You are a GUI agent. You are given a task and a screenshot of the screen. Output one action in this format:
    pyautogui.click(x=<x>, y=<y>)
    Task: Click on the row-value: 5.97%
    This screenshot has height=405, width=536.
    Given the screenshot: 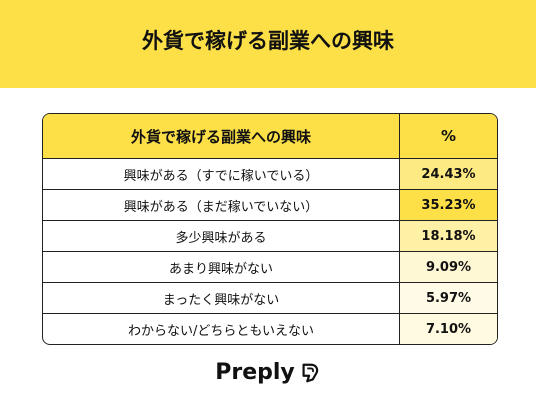 What is the action you would take?
    pyautogui.click(x=448, y=298)
    